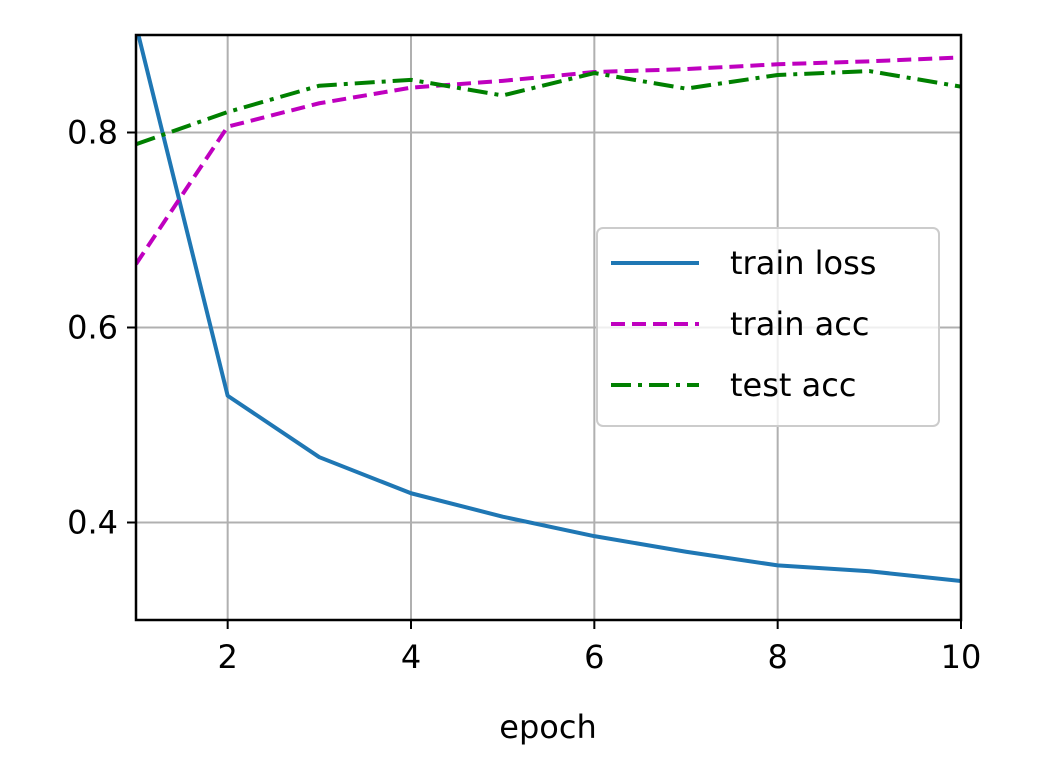  I want to click on x-tick-label: 8, so click(777, 657).